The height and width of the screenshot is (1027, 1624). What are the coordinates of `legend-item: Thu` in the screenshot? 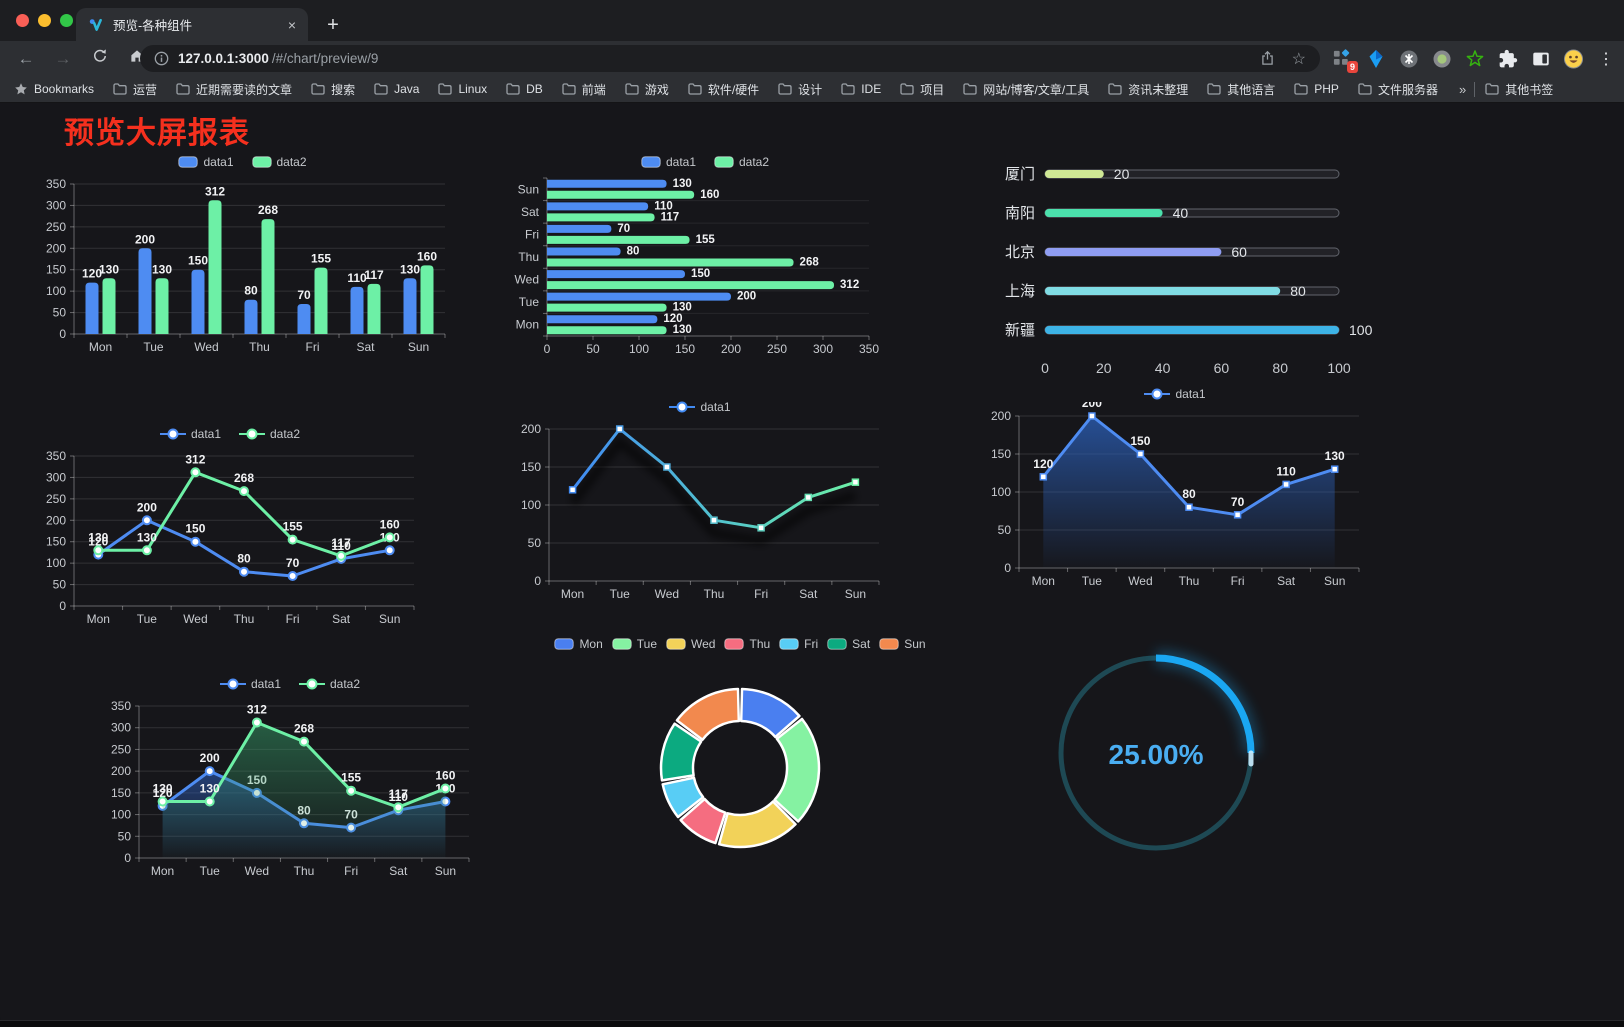 It's located at (747, 644).